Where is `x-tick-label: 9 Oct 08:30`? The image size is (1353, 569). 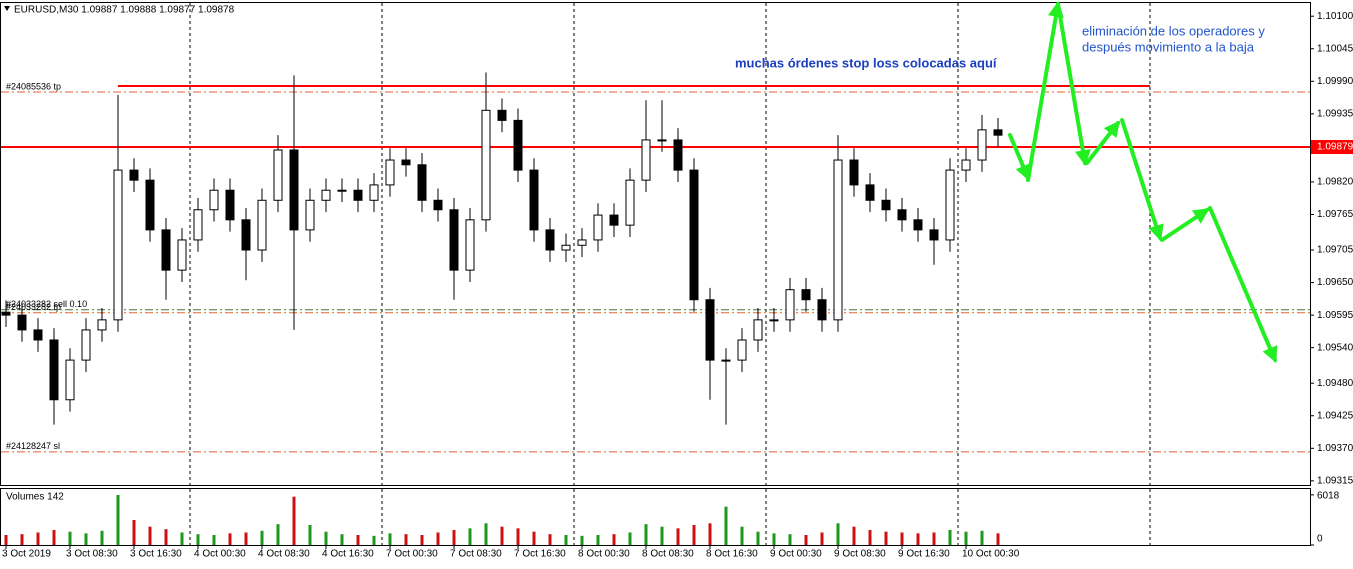
x-tick-label: 9 Oct 08:30 is located at coordinates (860, 554).